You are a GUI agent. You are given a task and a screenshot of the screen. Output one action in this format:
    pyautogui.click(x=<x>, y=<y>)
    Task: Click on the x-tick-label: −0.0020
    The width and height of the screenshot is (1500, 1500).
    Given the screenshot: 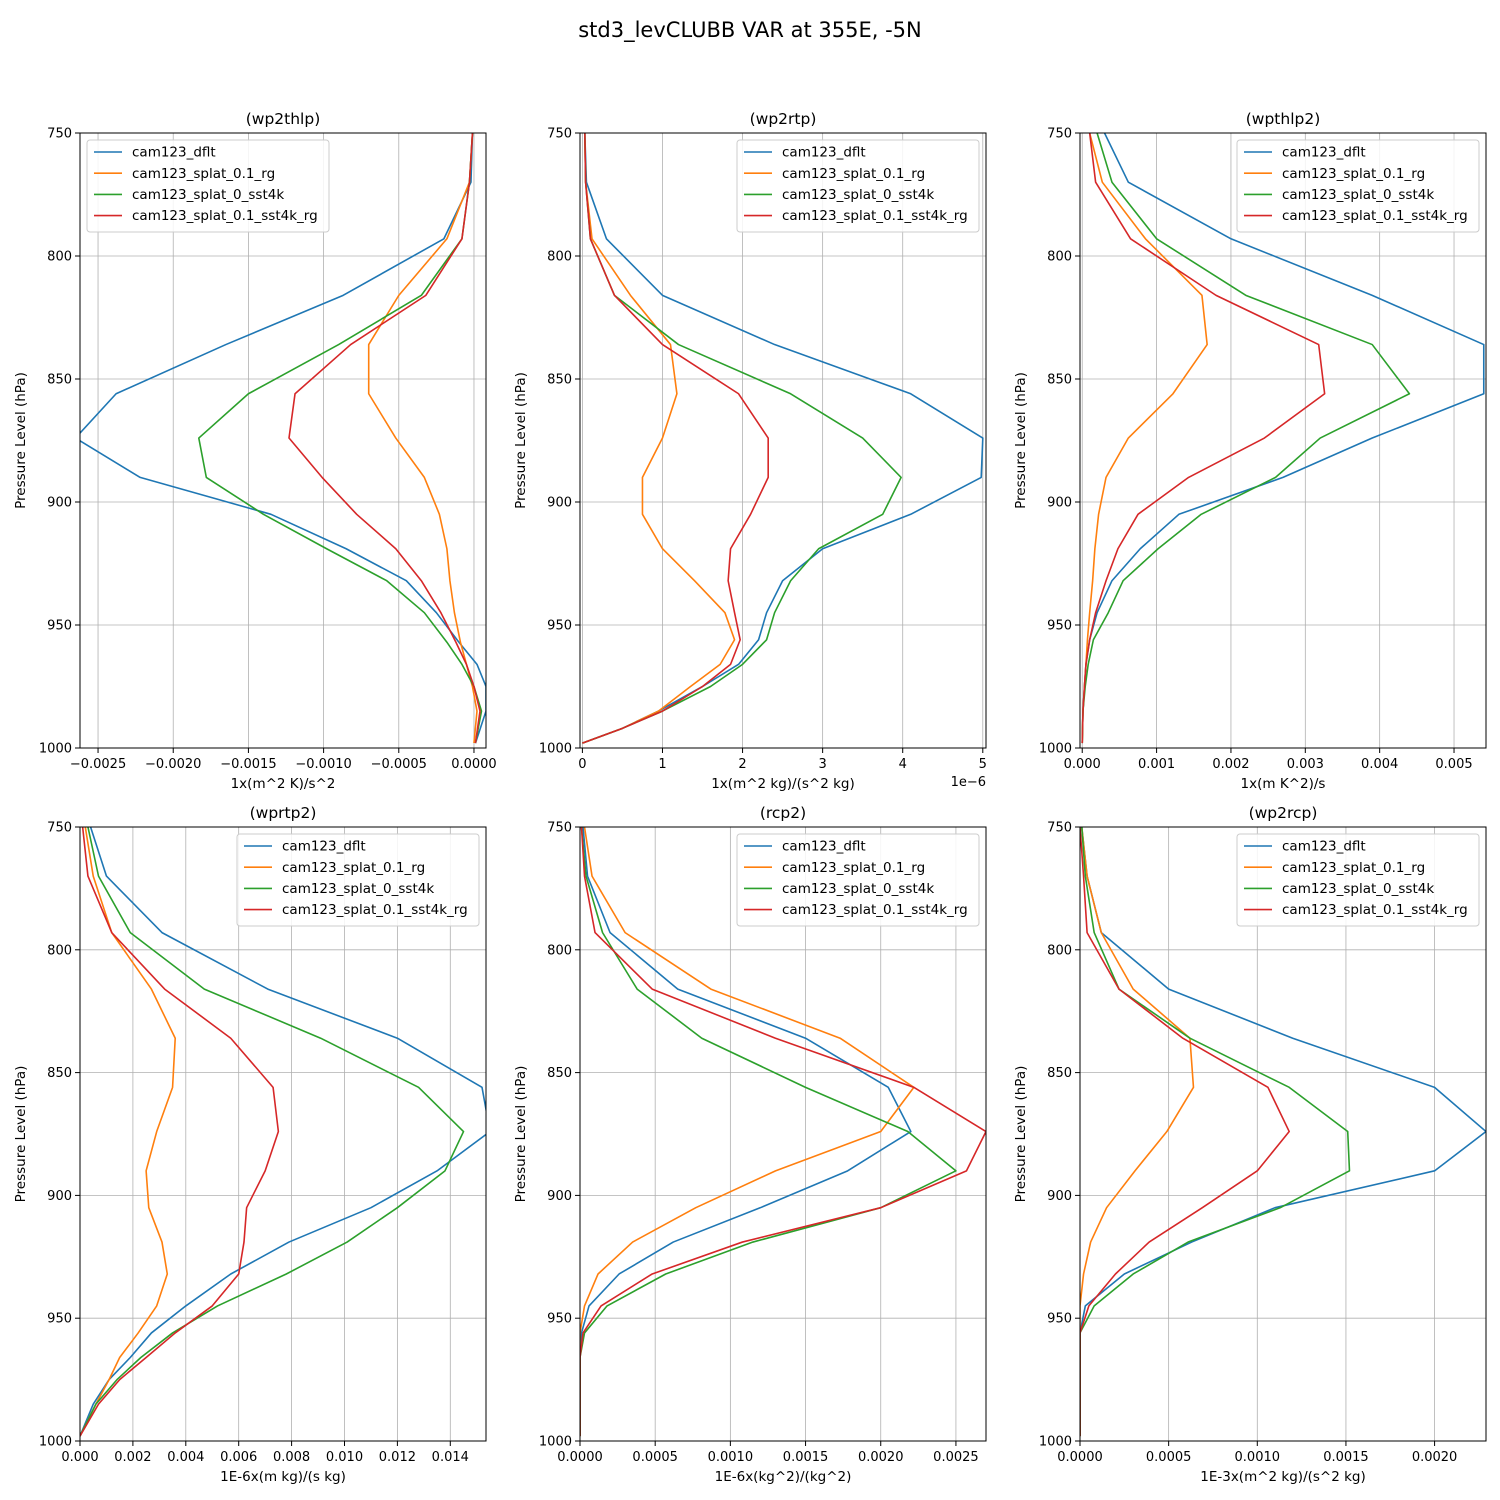 What is the action you would take?
    pyautogui.click(x=173, y=764)
    